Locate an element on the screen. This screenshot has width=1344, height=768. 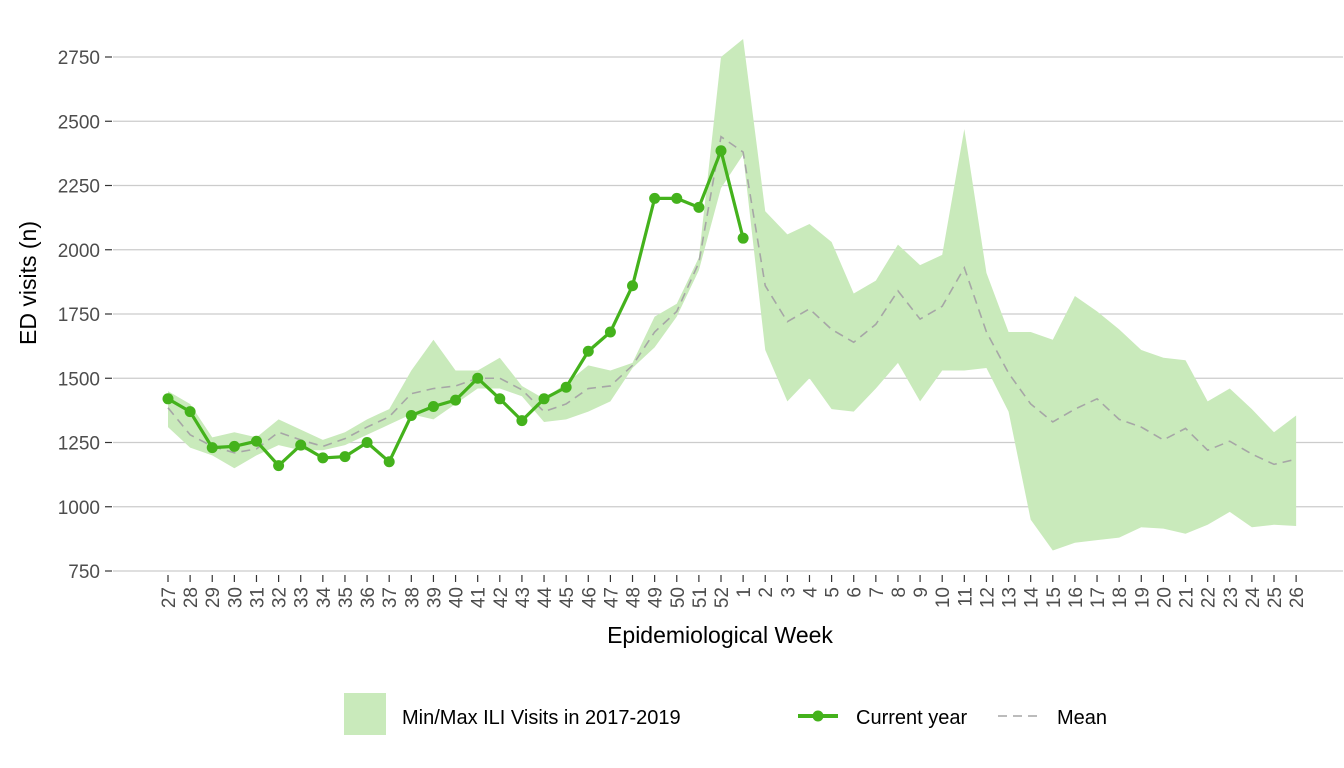
x-tick-label-29: 4 is located at coordinates (810, 592).